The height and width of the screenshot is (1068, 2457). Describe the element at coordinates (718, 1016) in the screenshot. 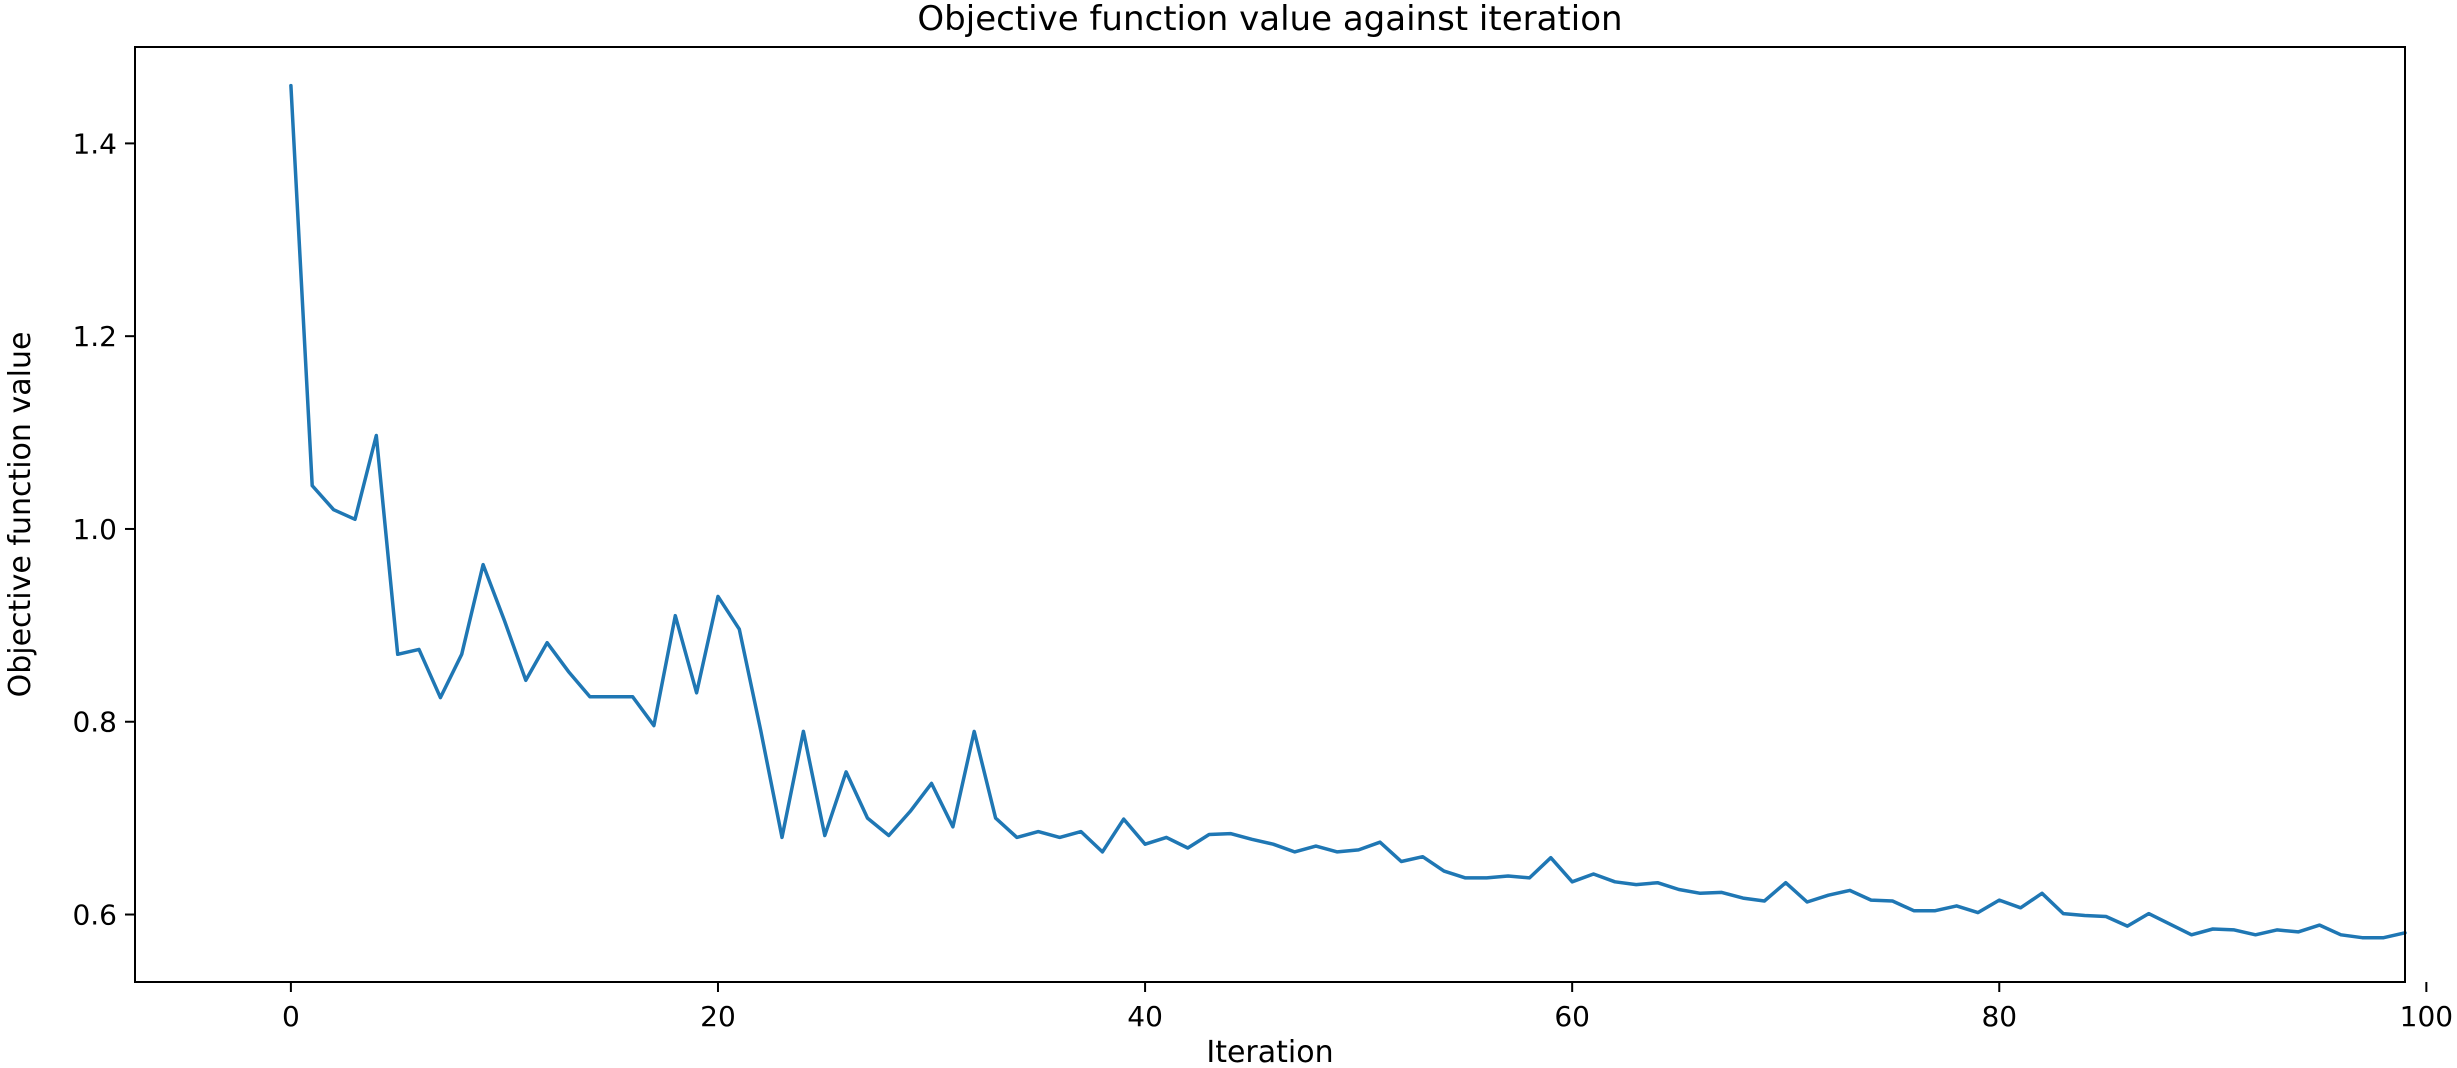

I see `x-tick-label: 20` at that location.